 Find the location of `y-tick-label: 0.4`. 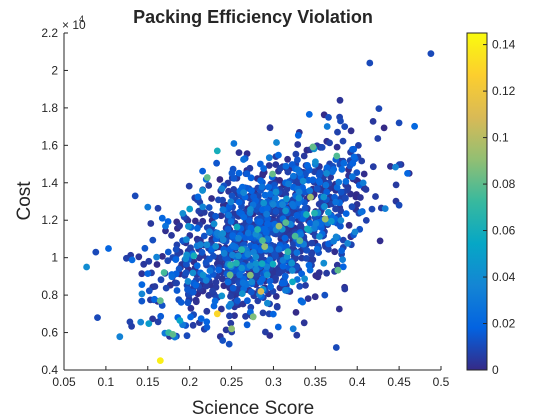

y-tick-label: 0.4 is located at coordinates (49, 370).